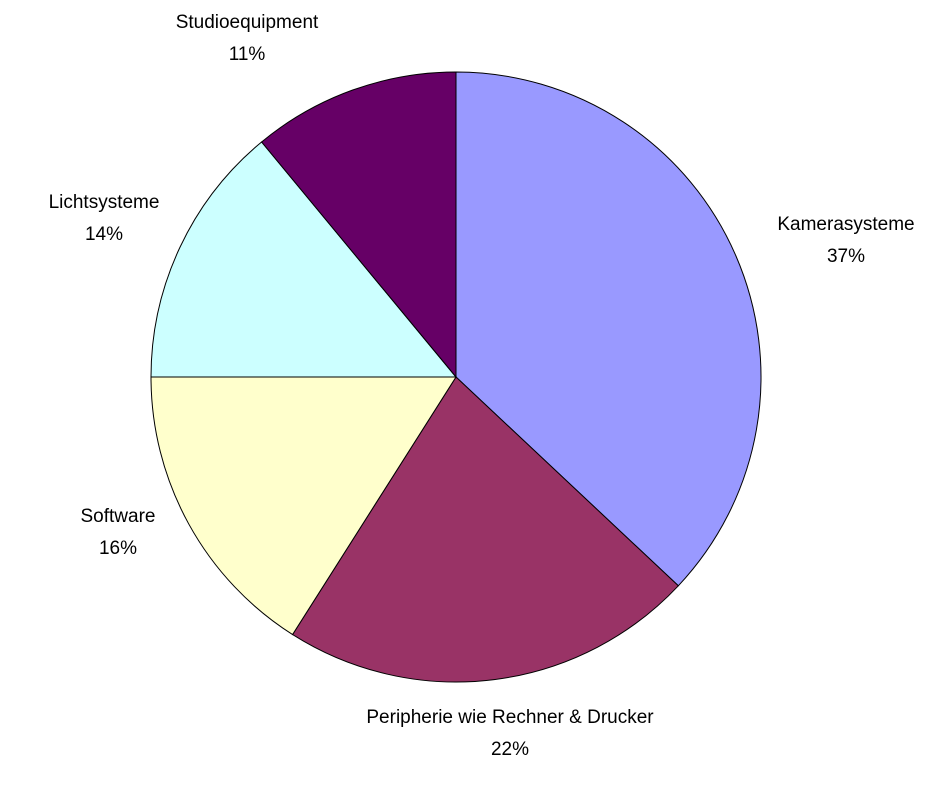  What do you see at coordinates (247, 54) in the screenshot?
I see `percent-label: 11%` at bounding box center [247, 54].